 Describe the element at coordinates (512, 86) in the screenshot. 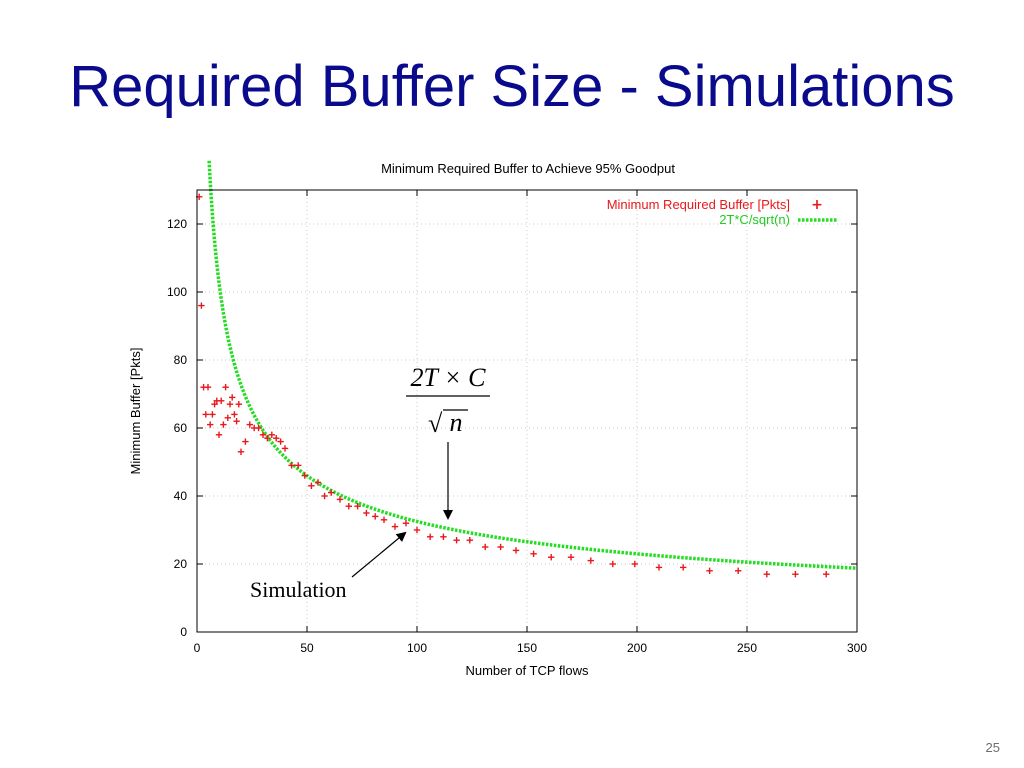

I see `slide-title: Required Buffer Size - Simulations` at that location.